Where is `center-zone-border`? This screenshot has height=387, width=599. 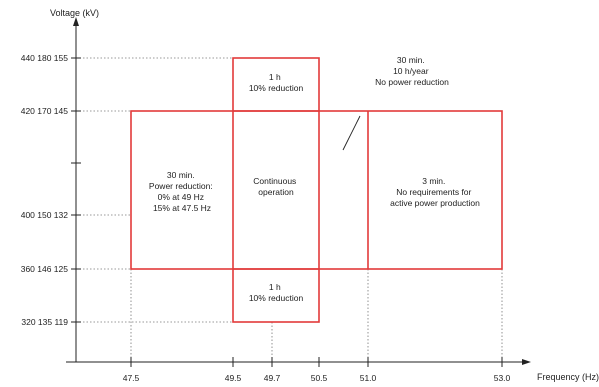
center-zone-border is located at coordinates (276, 190).